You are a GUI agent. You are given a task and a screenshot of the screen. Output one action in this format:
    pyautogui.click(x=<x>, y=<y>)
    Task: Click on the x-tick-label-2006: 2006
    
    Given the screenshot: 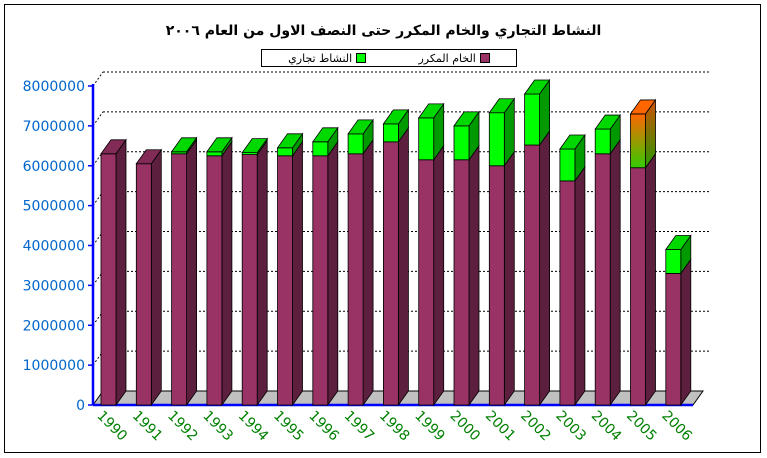 What is the action you would take?
    pyautogui.click(x=676, y=426)
    